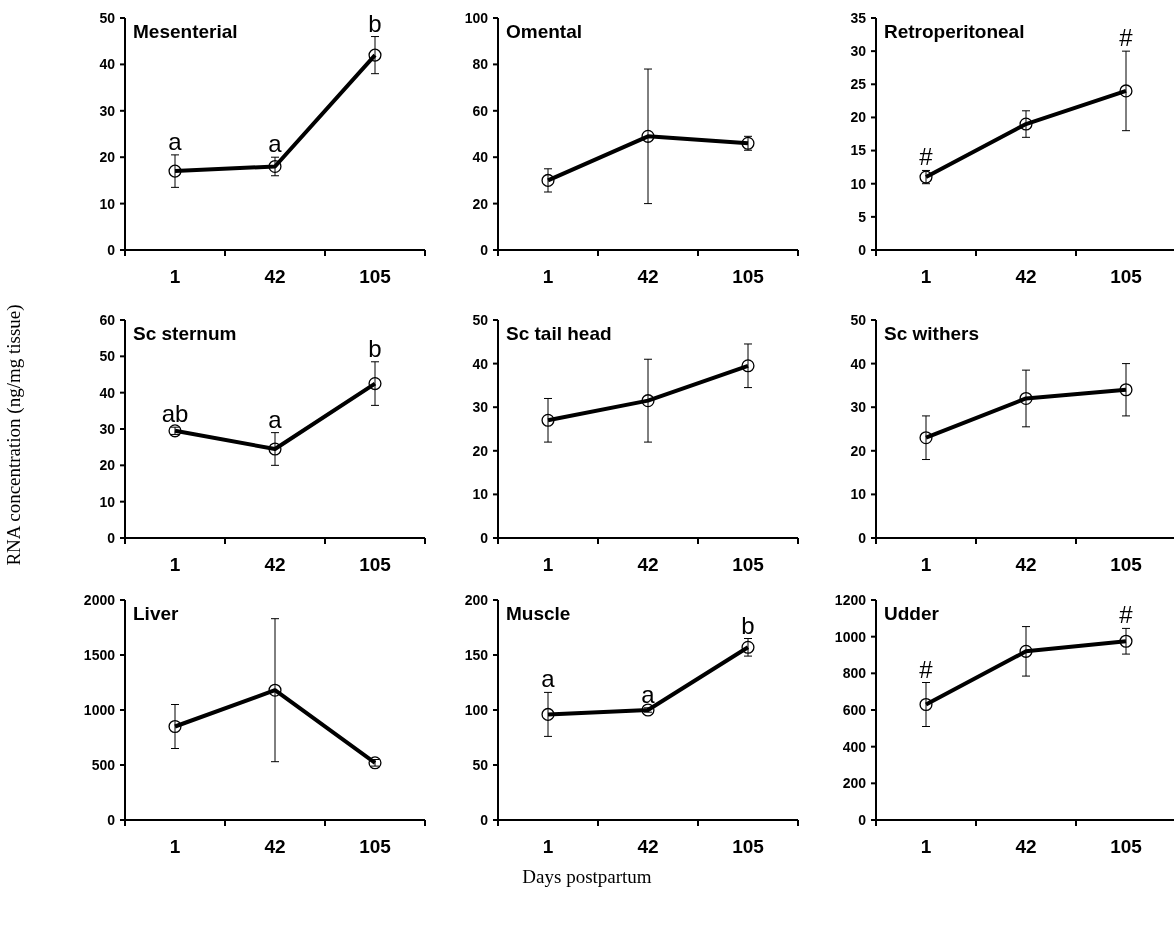 The width and height of the screenshot is (1174, 950). I want to click on y-tick-label: 1500, so click(99, 654).